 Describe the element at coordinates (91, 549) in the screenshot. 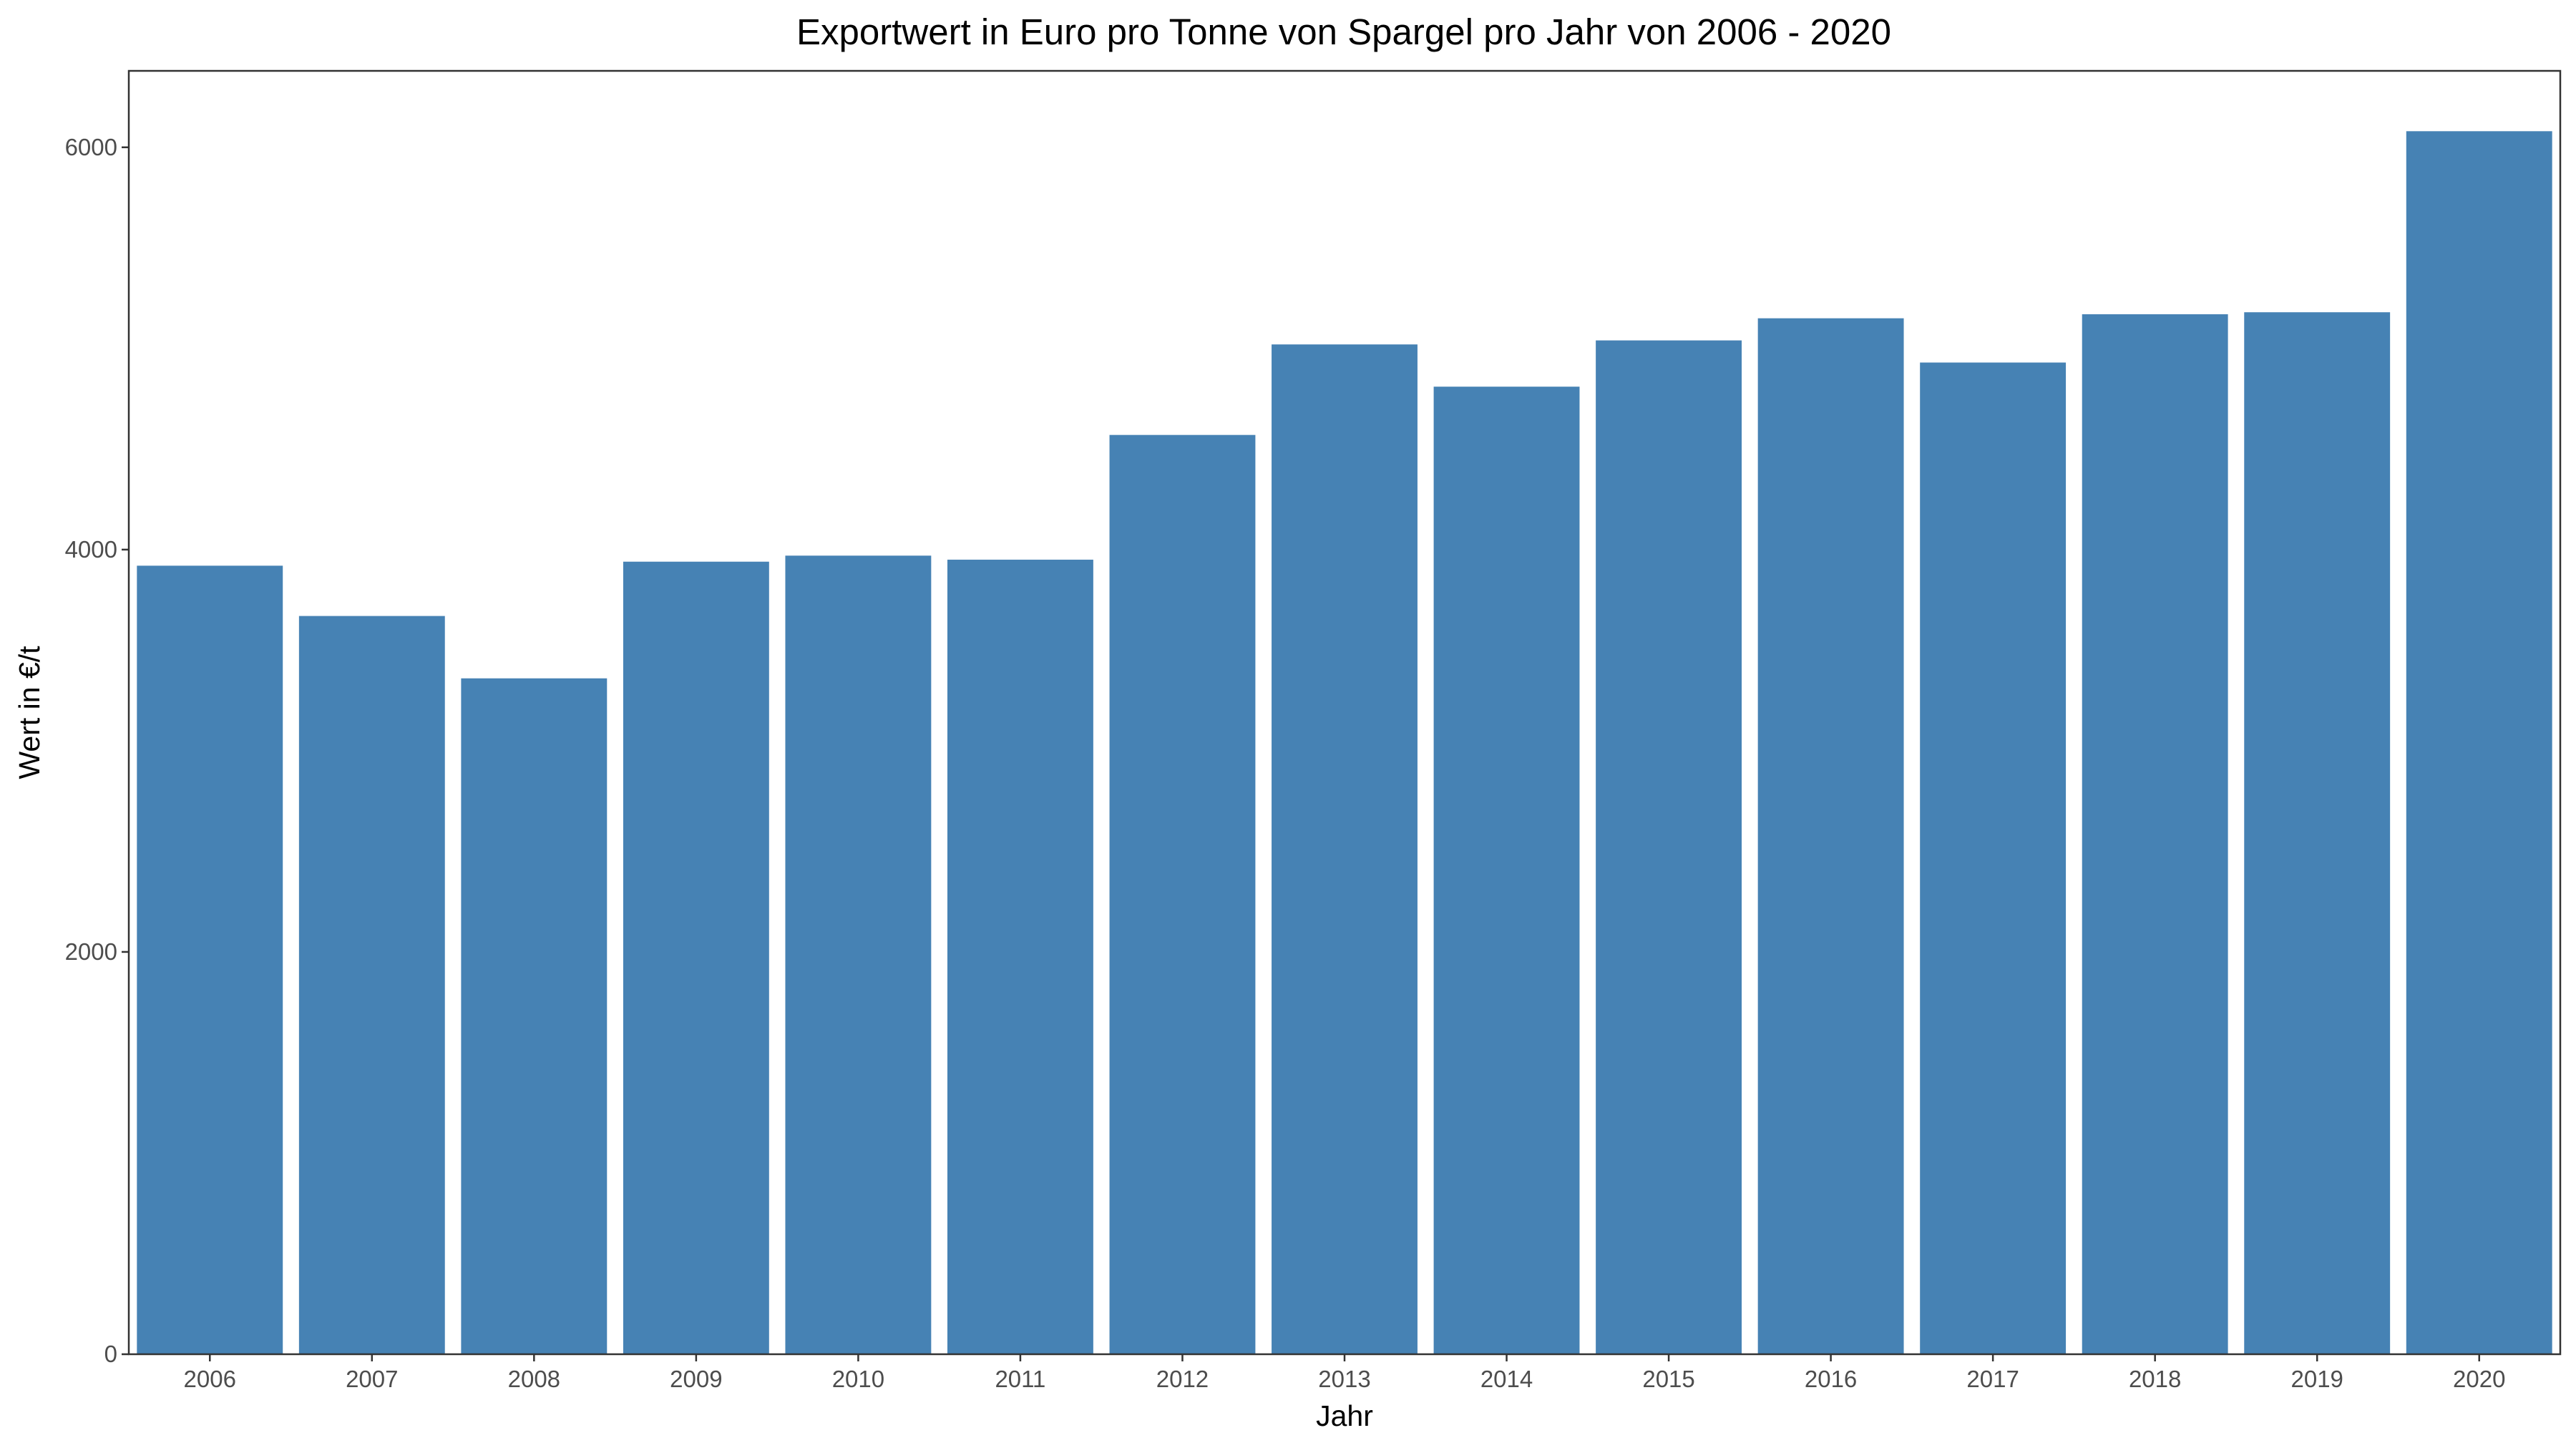

I see `y-tick-label: 4000` at that location.